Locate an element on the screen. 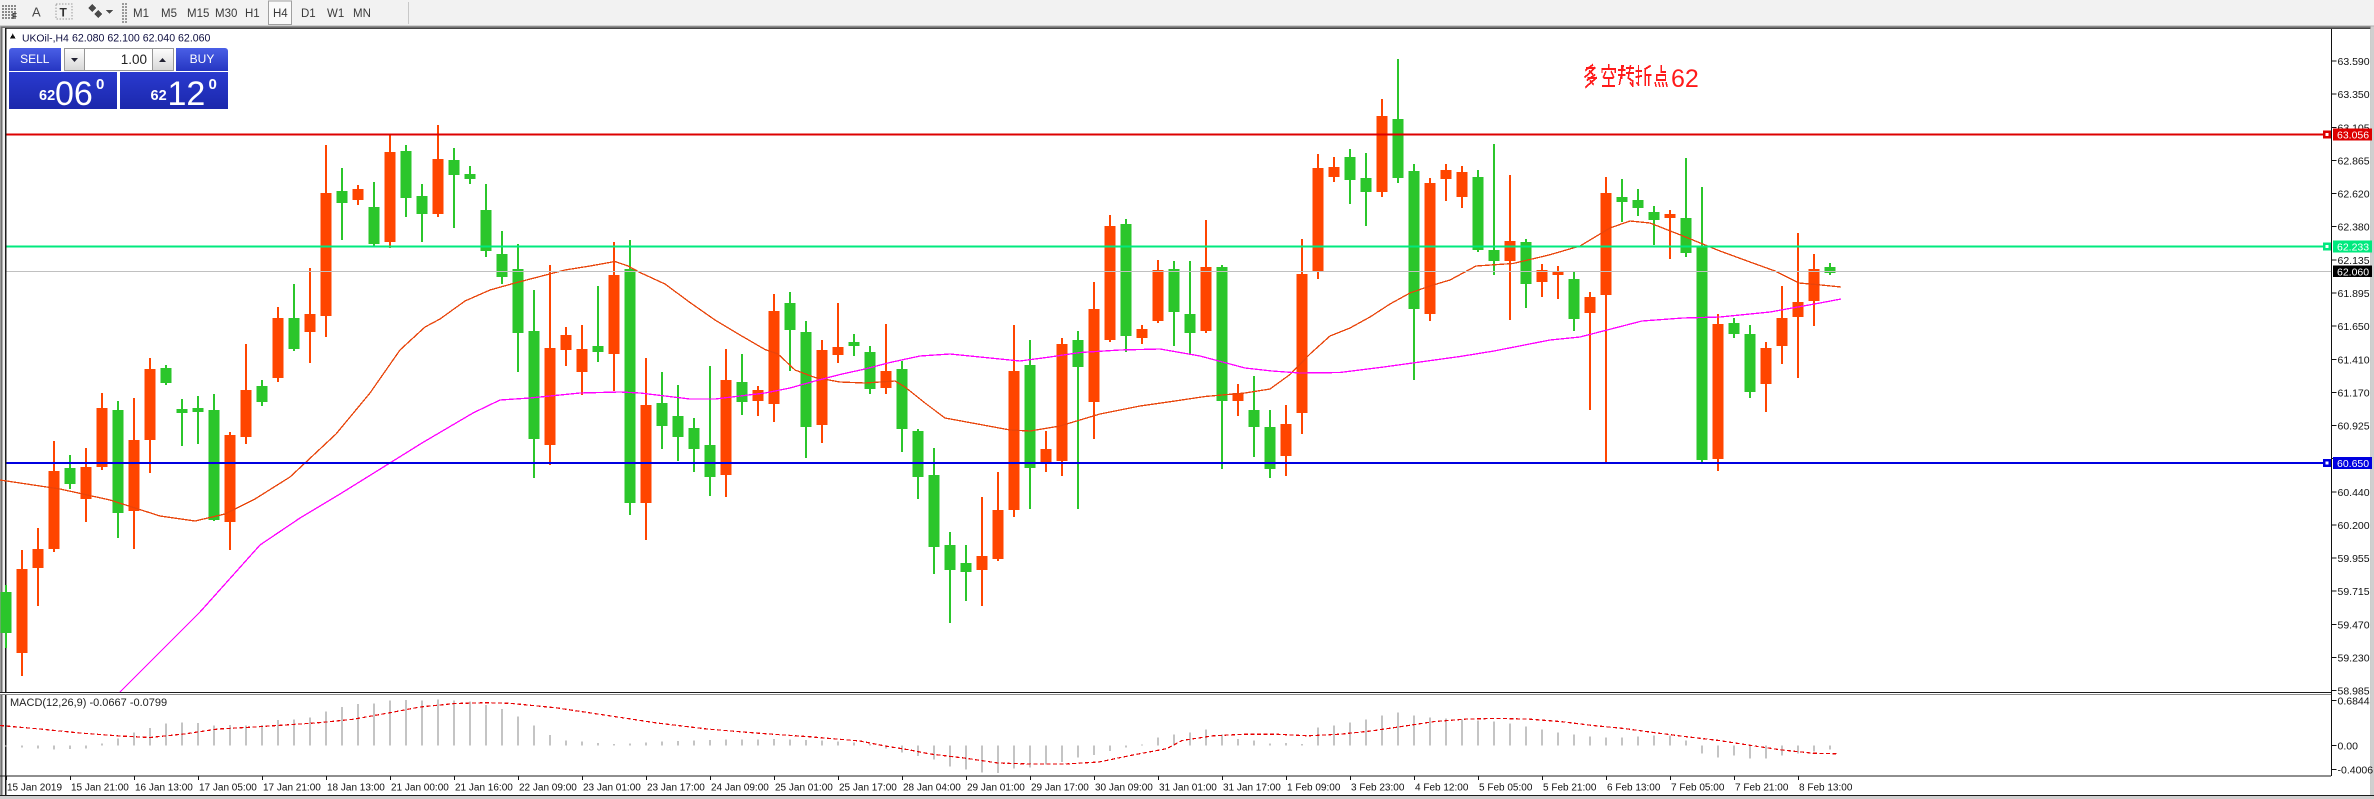 Image resolution: width=2374 pixels, height=799 pixels. svg-text: UKOil-,H4 is located at coordinates (45, 39).